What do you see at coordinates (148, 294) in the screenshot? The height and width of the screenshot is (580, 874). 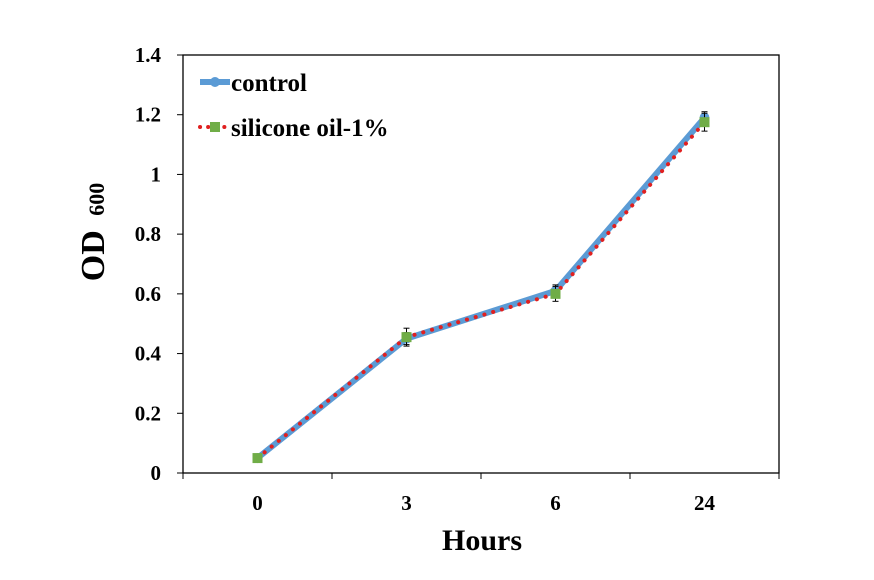 I see `y-tick-label: 0.6` at bounding box center [148, 294].